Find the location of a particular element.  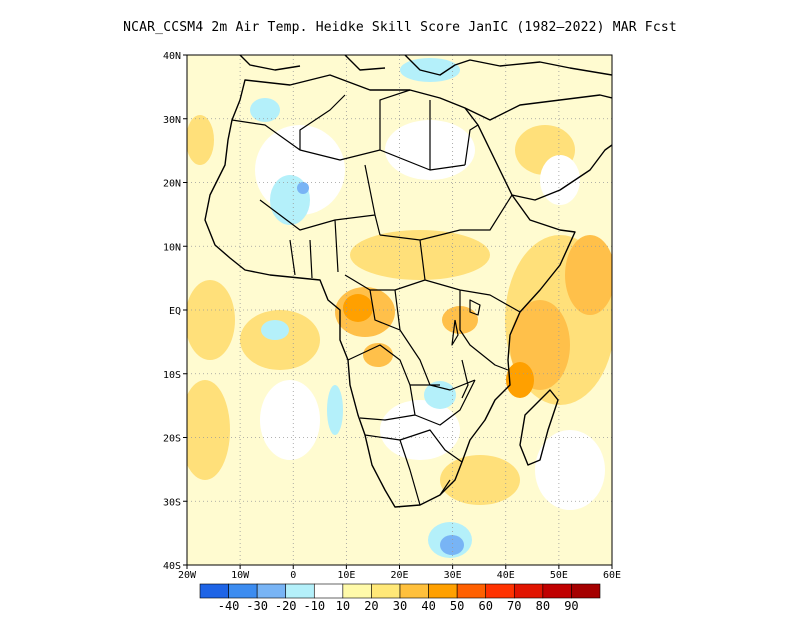

arabian-coast is located at coordinates (538, 147).